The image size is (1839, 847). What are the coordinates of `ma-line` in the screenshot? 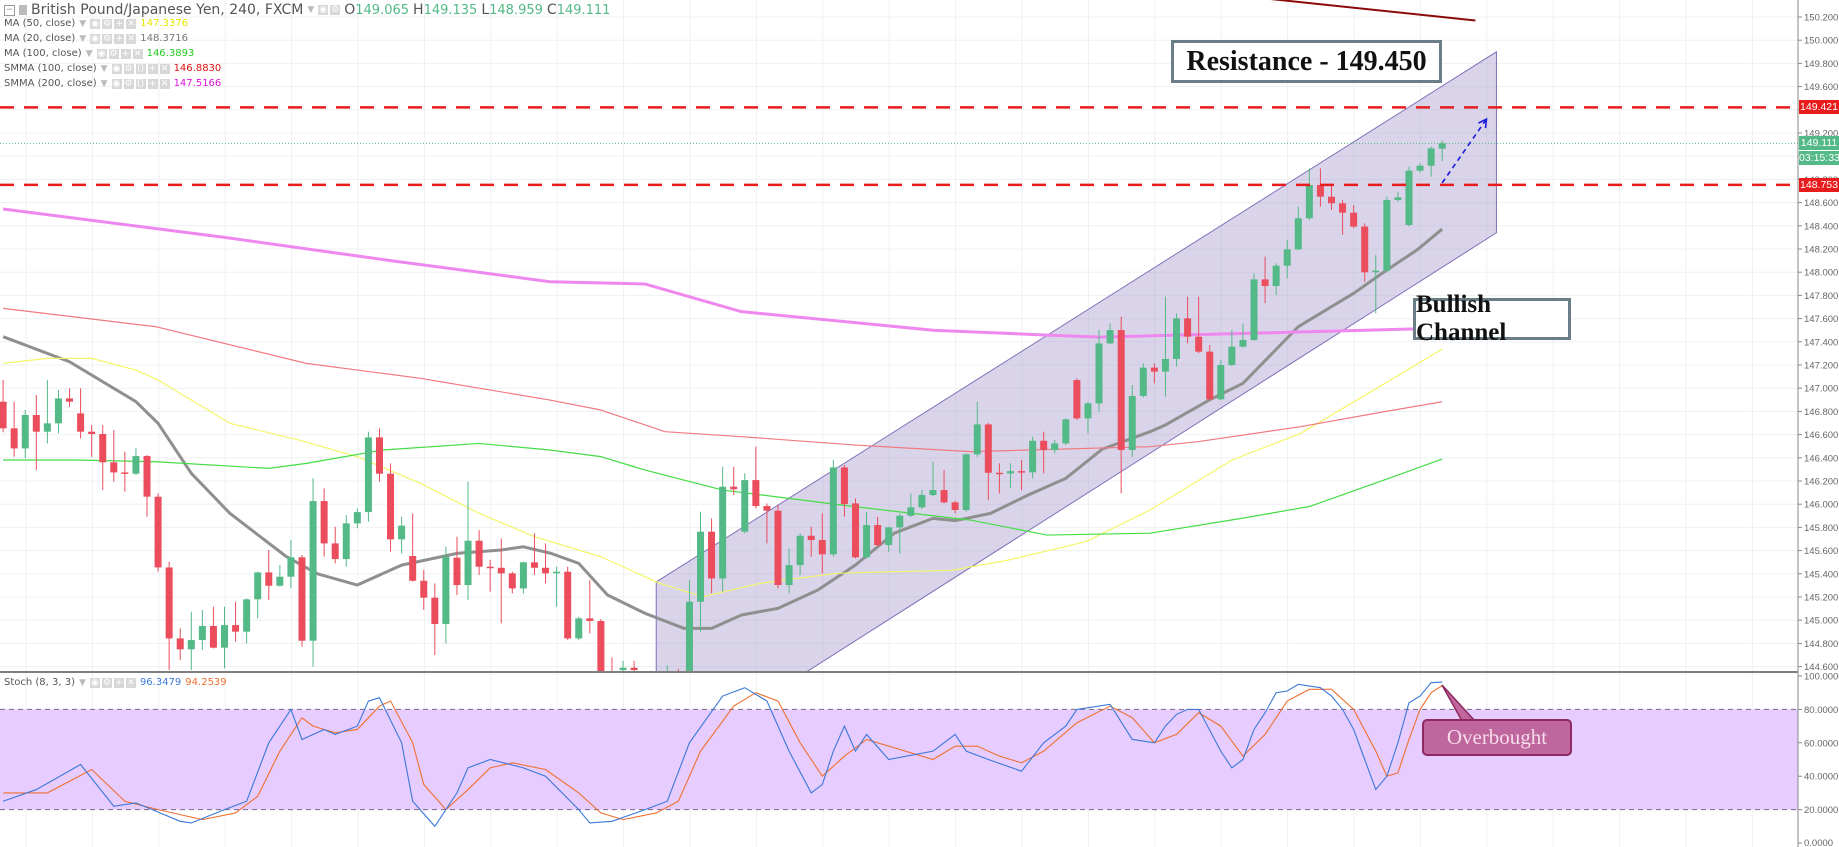 It's located at (723, 489).